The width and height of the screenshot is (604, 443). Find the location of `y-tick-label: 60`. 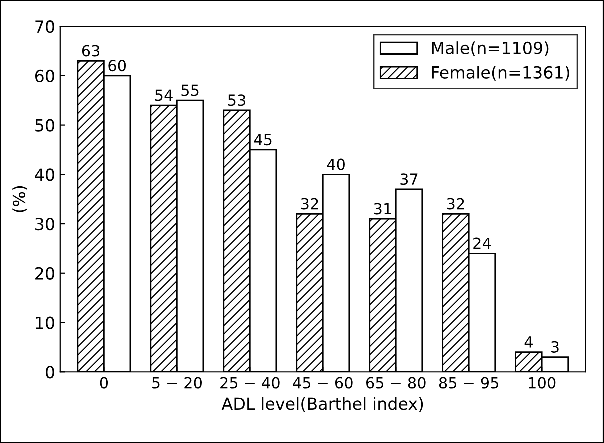

y-tick-label: 60 is located at coordinates (44, 76).